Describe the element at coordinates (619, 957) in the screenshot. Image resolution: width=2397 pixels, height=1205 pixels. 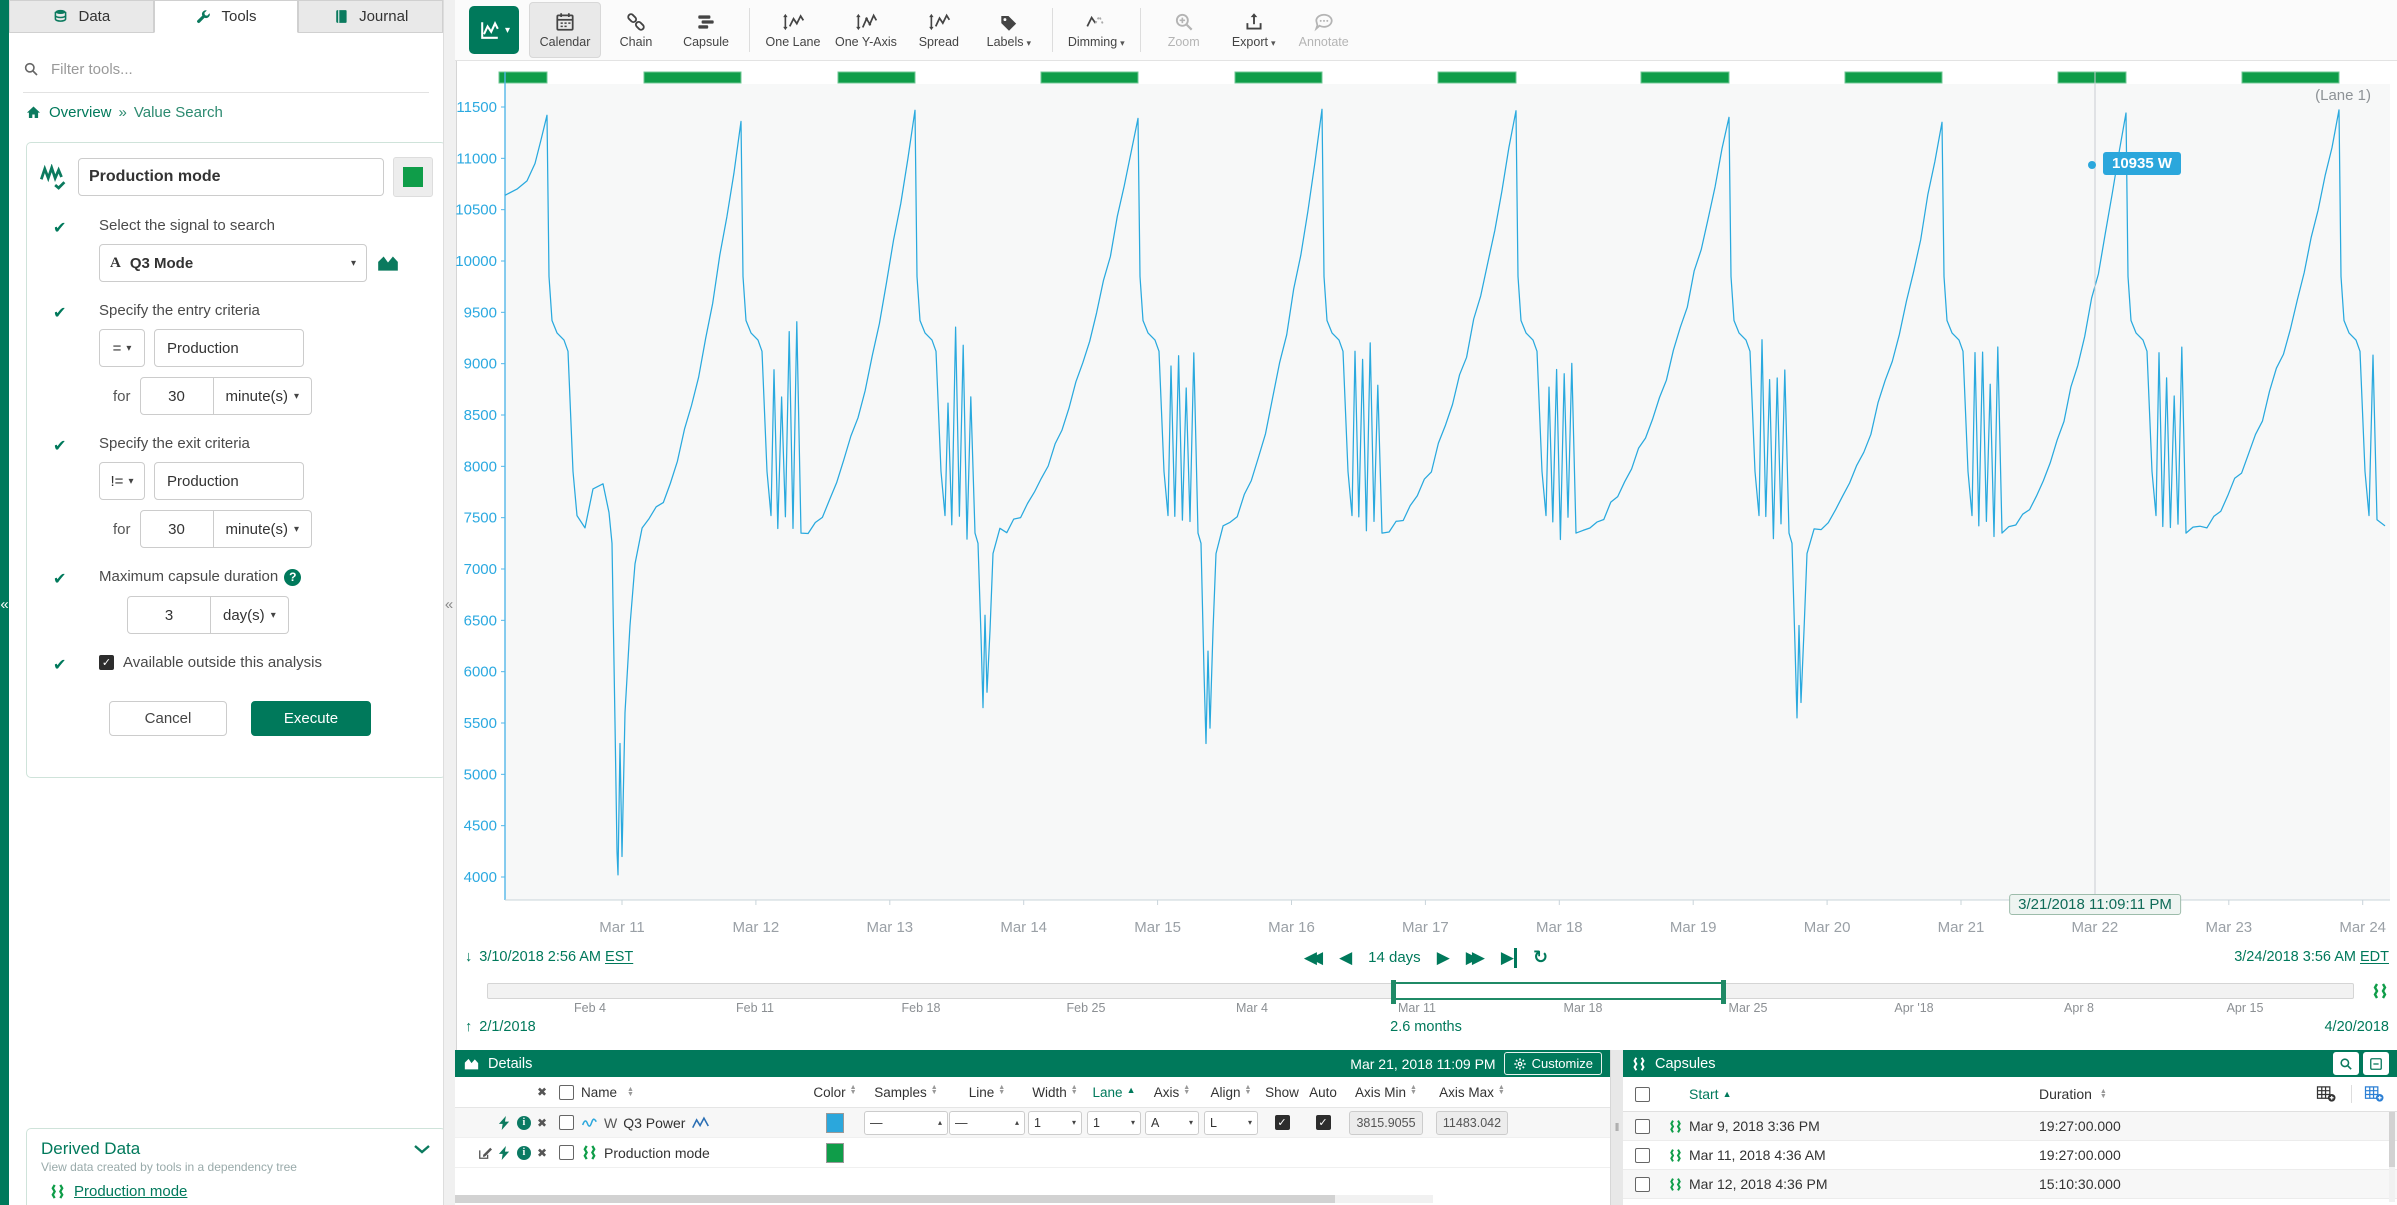
I see `timezone-link: EST` at that location.